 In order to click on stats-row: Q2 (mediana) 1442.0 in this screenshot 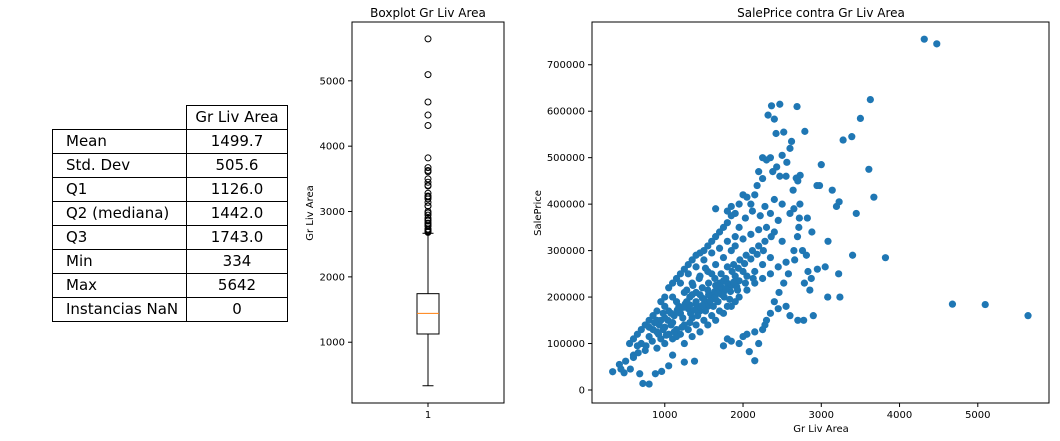, I will do `click(170, 213)`.